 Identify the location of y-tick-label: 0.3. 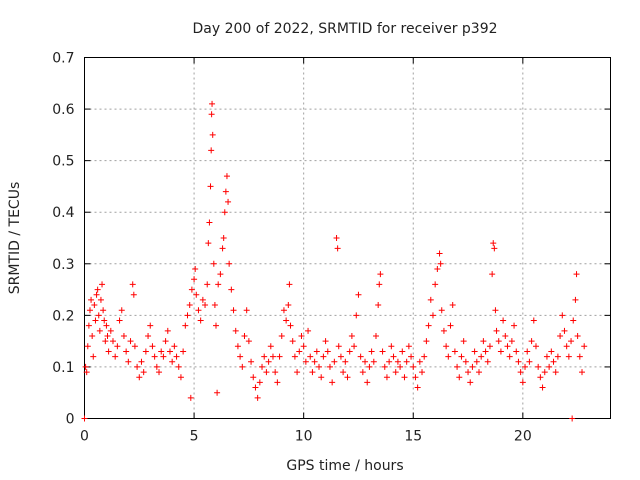
(63, 265).